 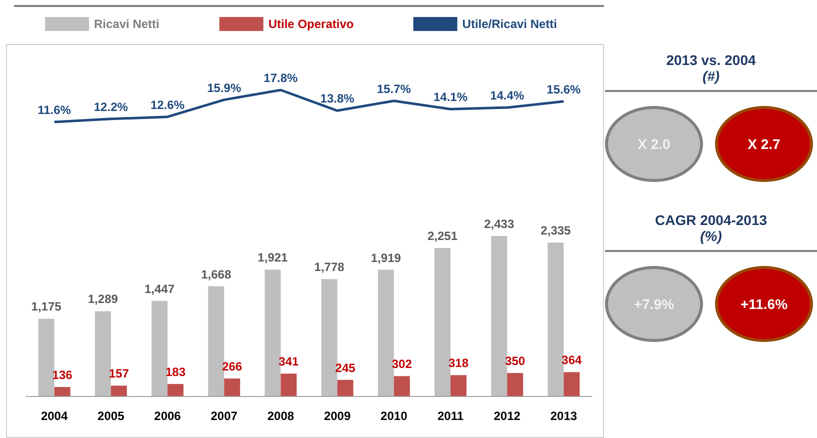 I want to click on text: CAGR 2004-2013, so click(x=711, y=220).